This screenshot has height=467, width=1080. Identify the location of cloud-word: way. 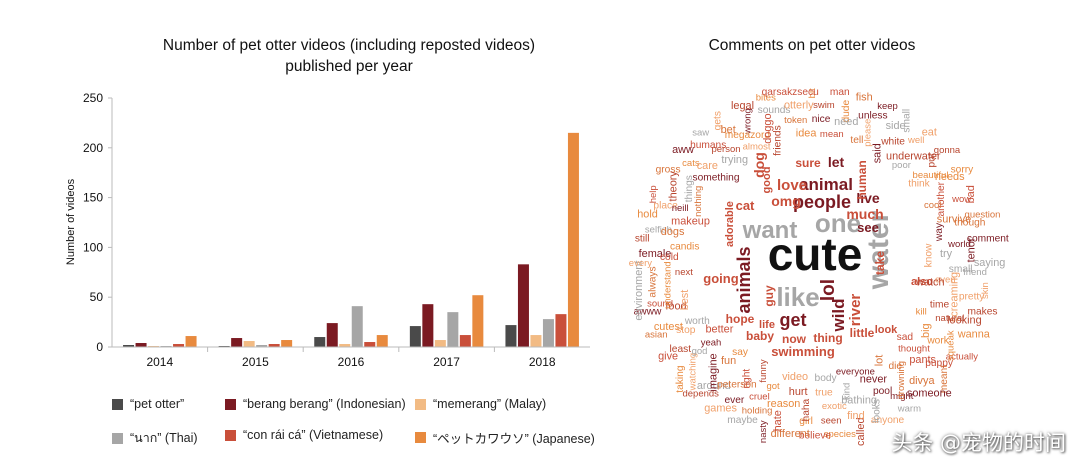
(939, 232).